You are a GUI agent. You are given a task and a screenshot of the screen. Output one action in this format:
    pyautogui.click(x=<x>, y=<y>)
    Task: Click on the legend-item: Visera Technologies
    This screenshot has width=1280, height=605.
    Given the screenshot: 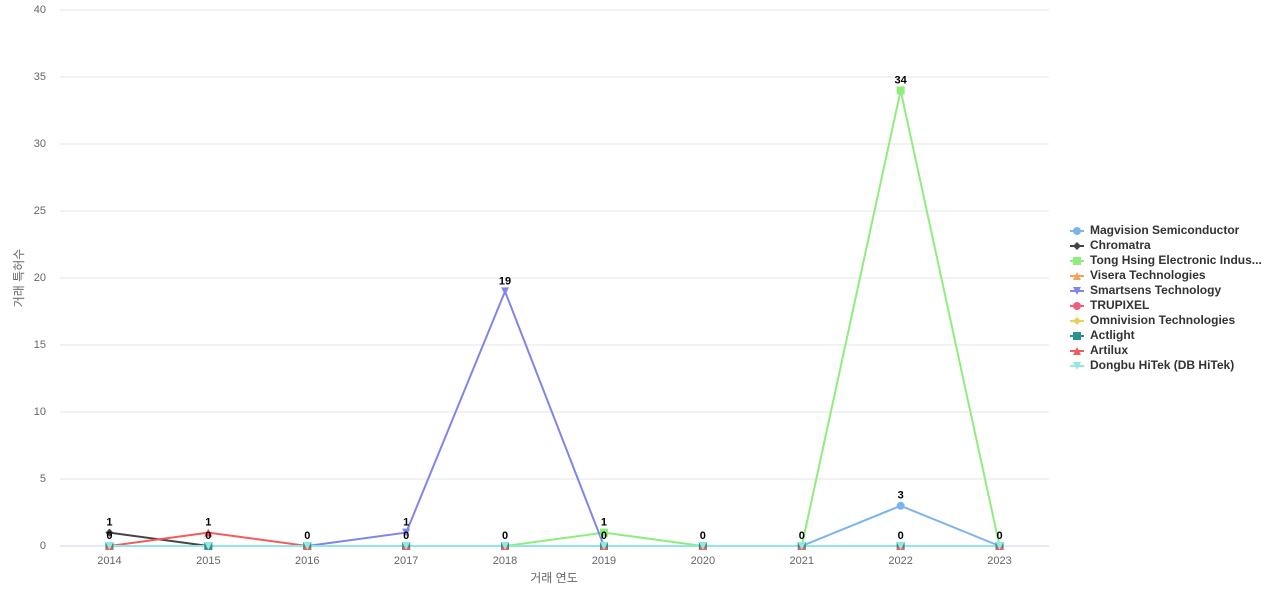 What is the action you would take?
    pyautogui.click(x=1138, y=275)
    